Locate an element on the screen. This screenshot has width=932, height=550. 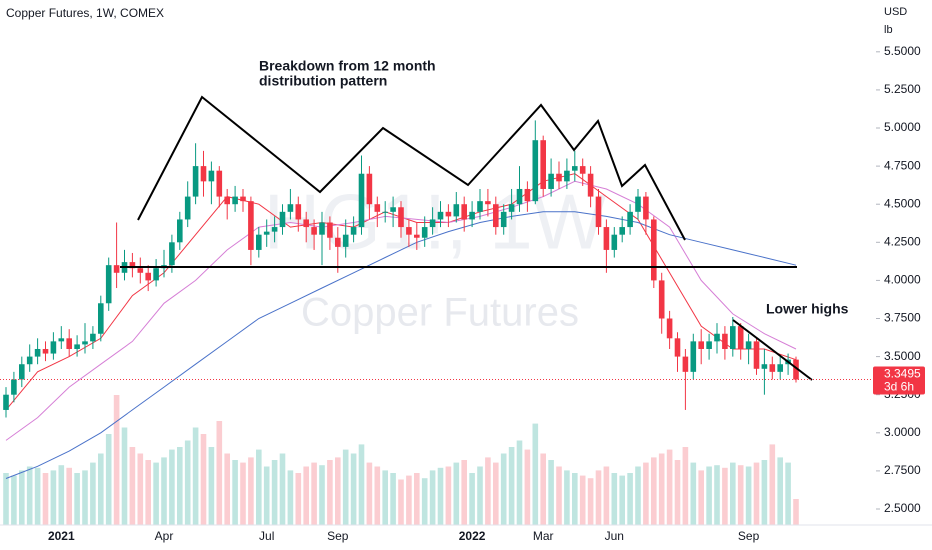
chart-title: Copper Futures, 1W, COMEX is located at coordinates (85, 13).